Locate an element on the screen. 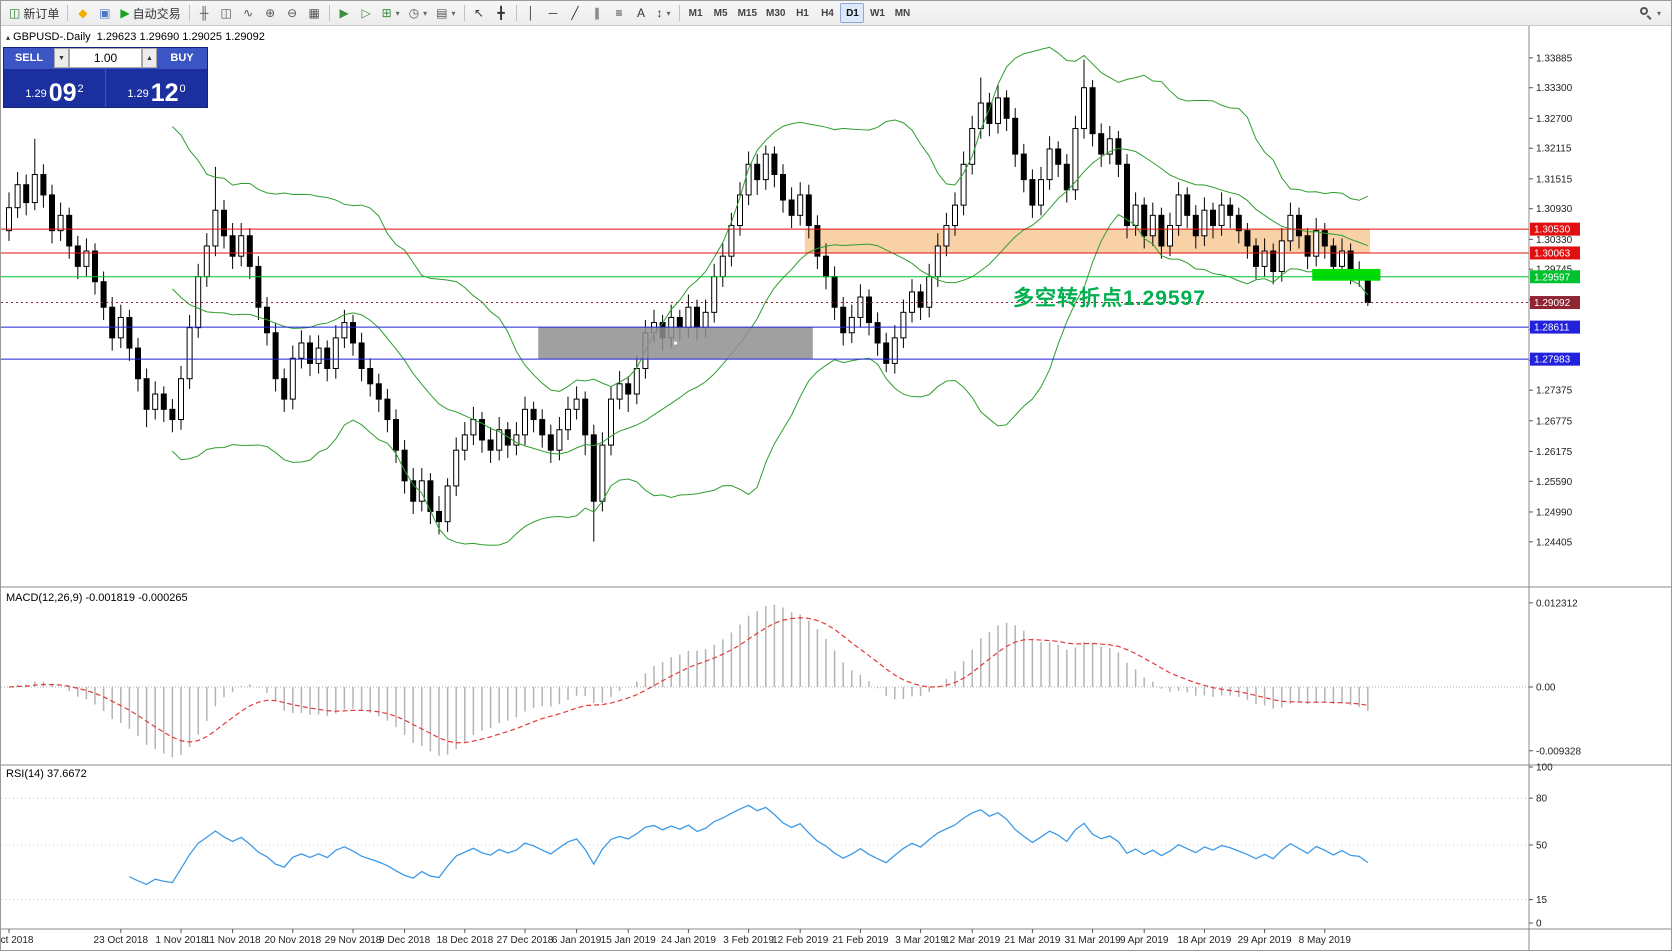  text-icon: A is located at coordinates (641, 13).